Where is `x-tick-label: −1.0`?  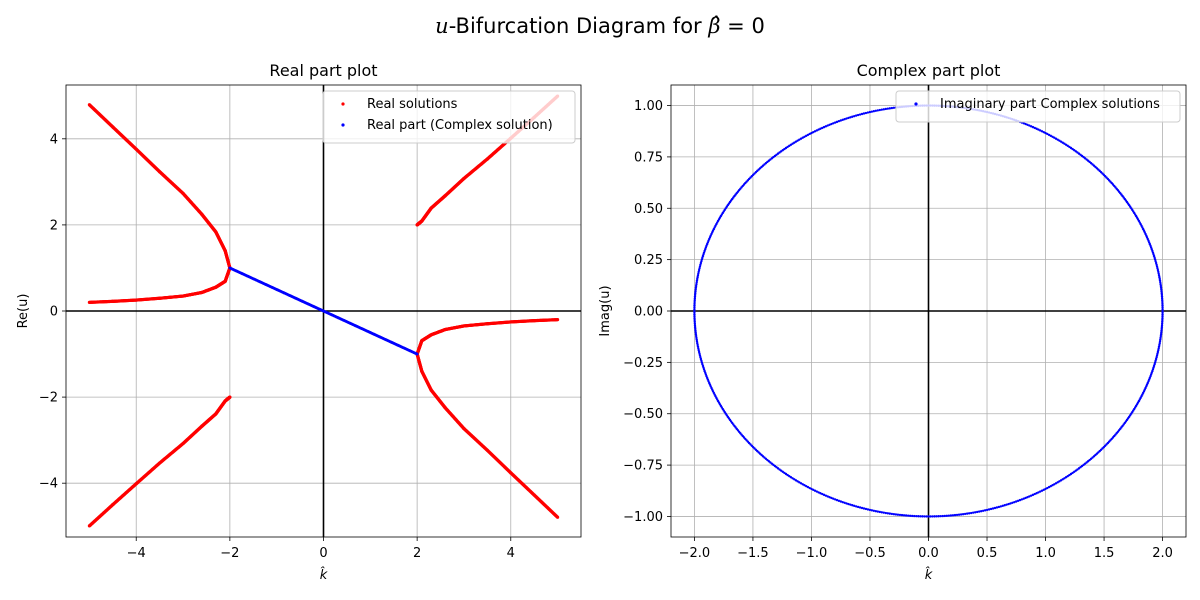 x-tick-label: −1.0 is located at coordinates (812, 553).